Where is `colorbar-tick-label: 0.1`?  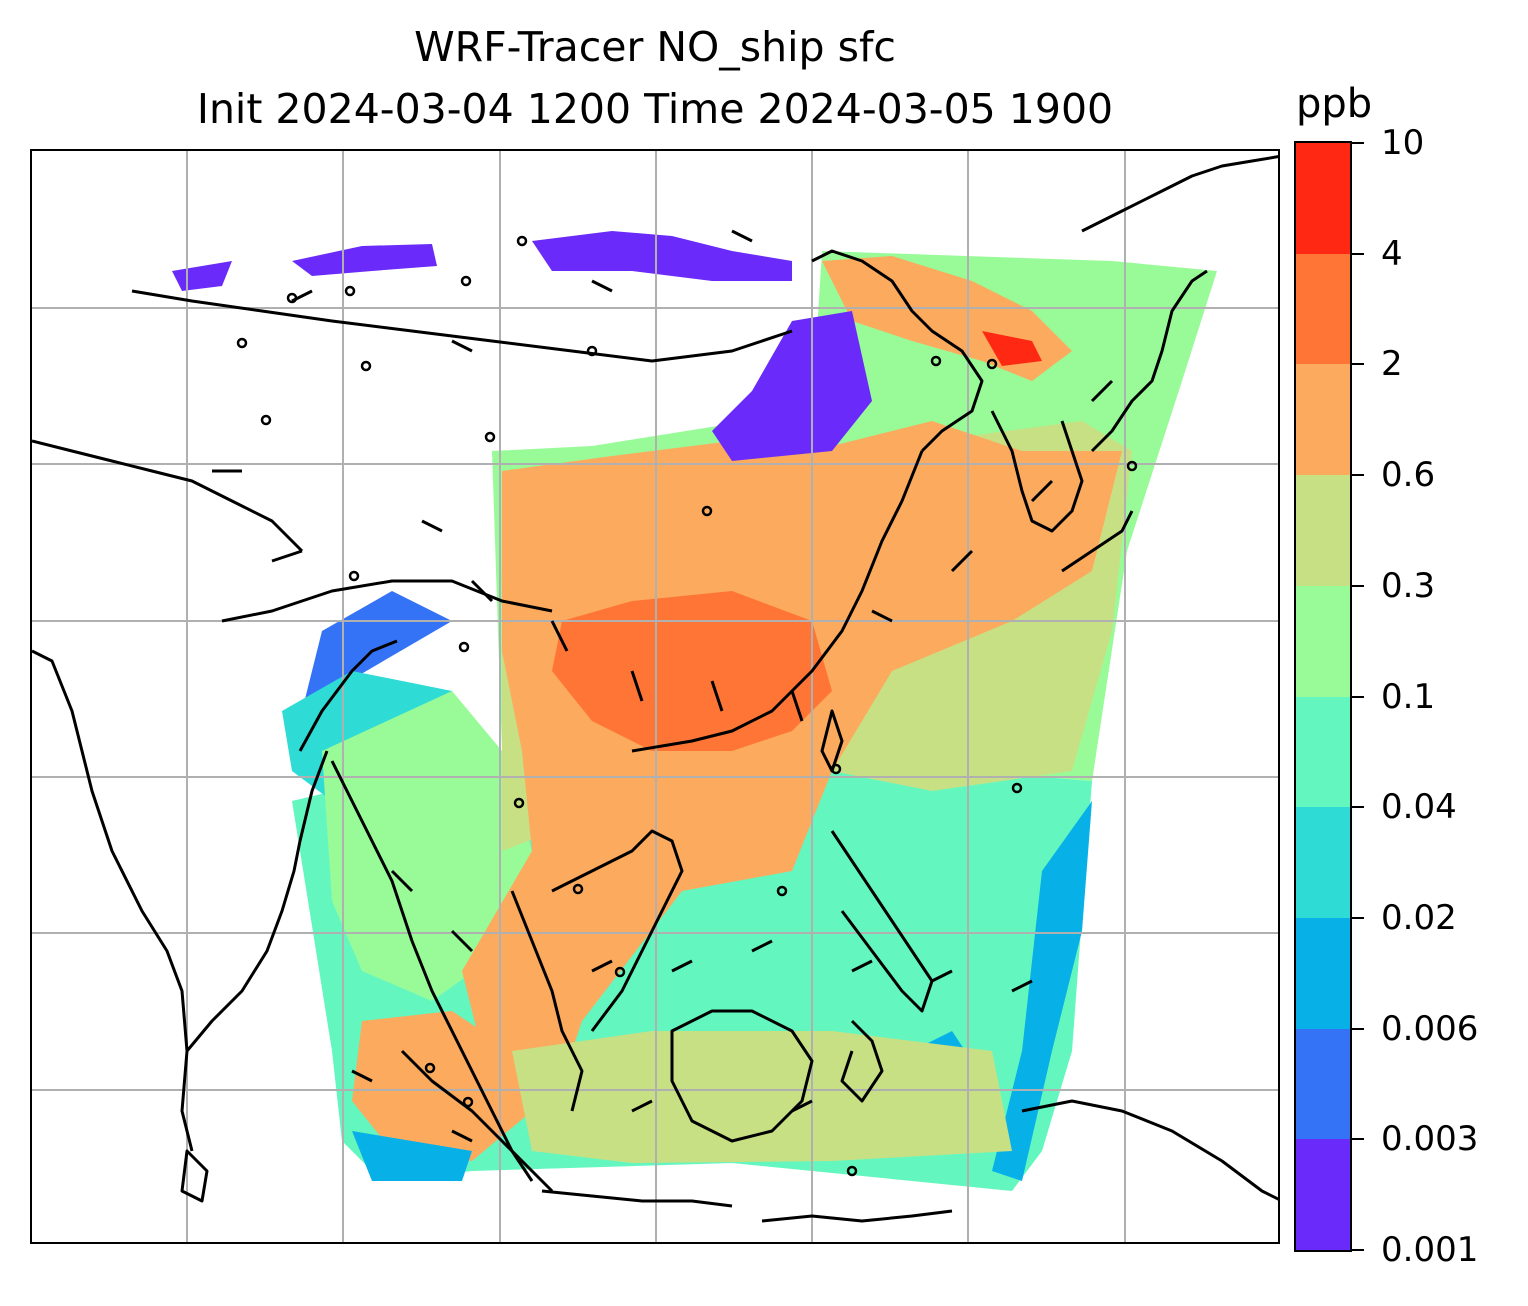 colorbar-tick-label: 0.1 is located at coordinates (1408, 696).